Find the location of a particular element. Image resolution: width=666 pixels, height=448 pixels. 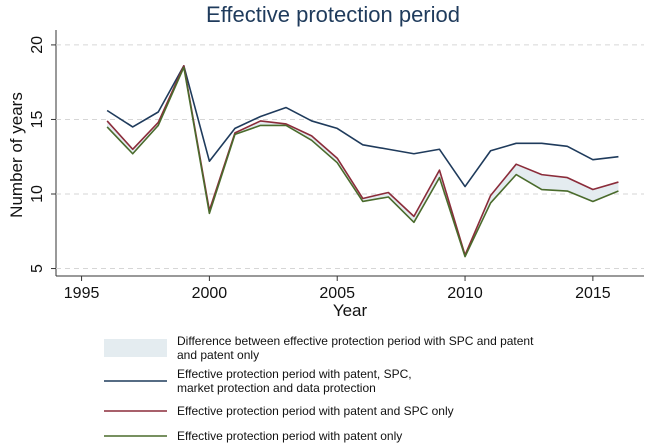

legend-label-continued: market protection and data protection is located at coordinates (276, 388).